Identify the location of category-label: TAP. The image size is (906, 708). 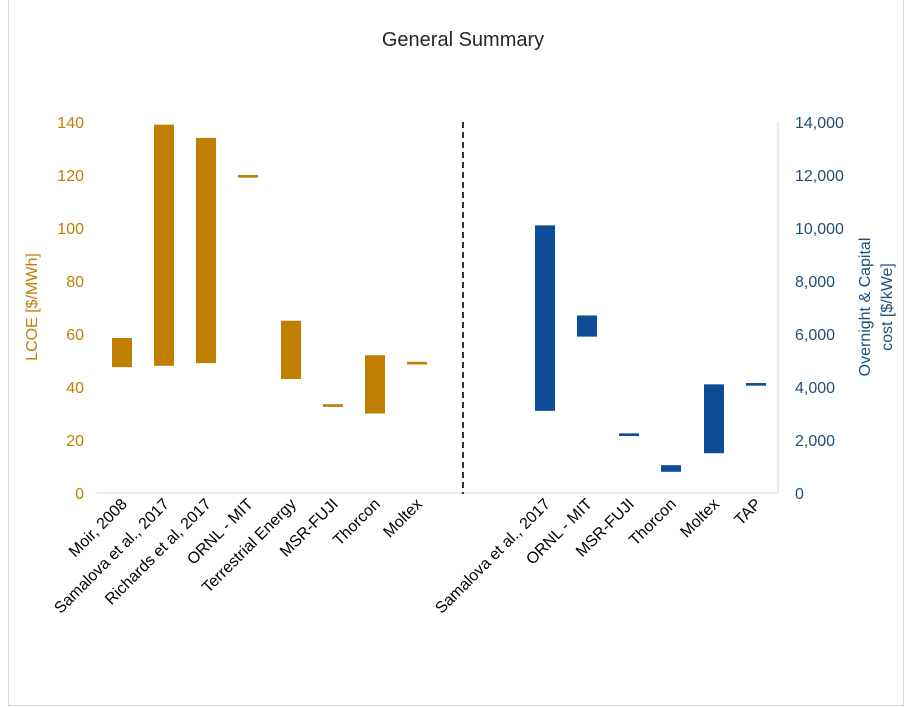
(748, 512).